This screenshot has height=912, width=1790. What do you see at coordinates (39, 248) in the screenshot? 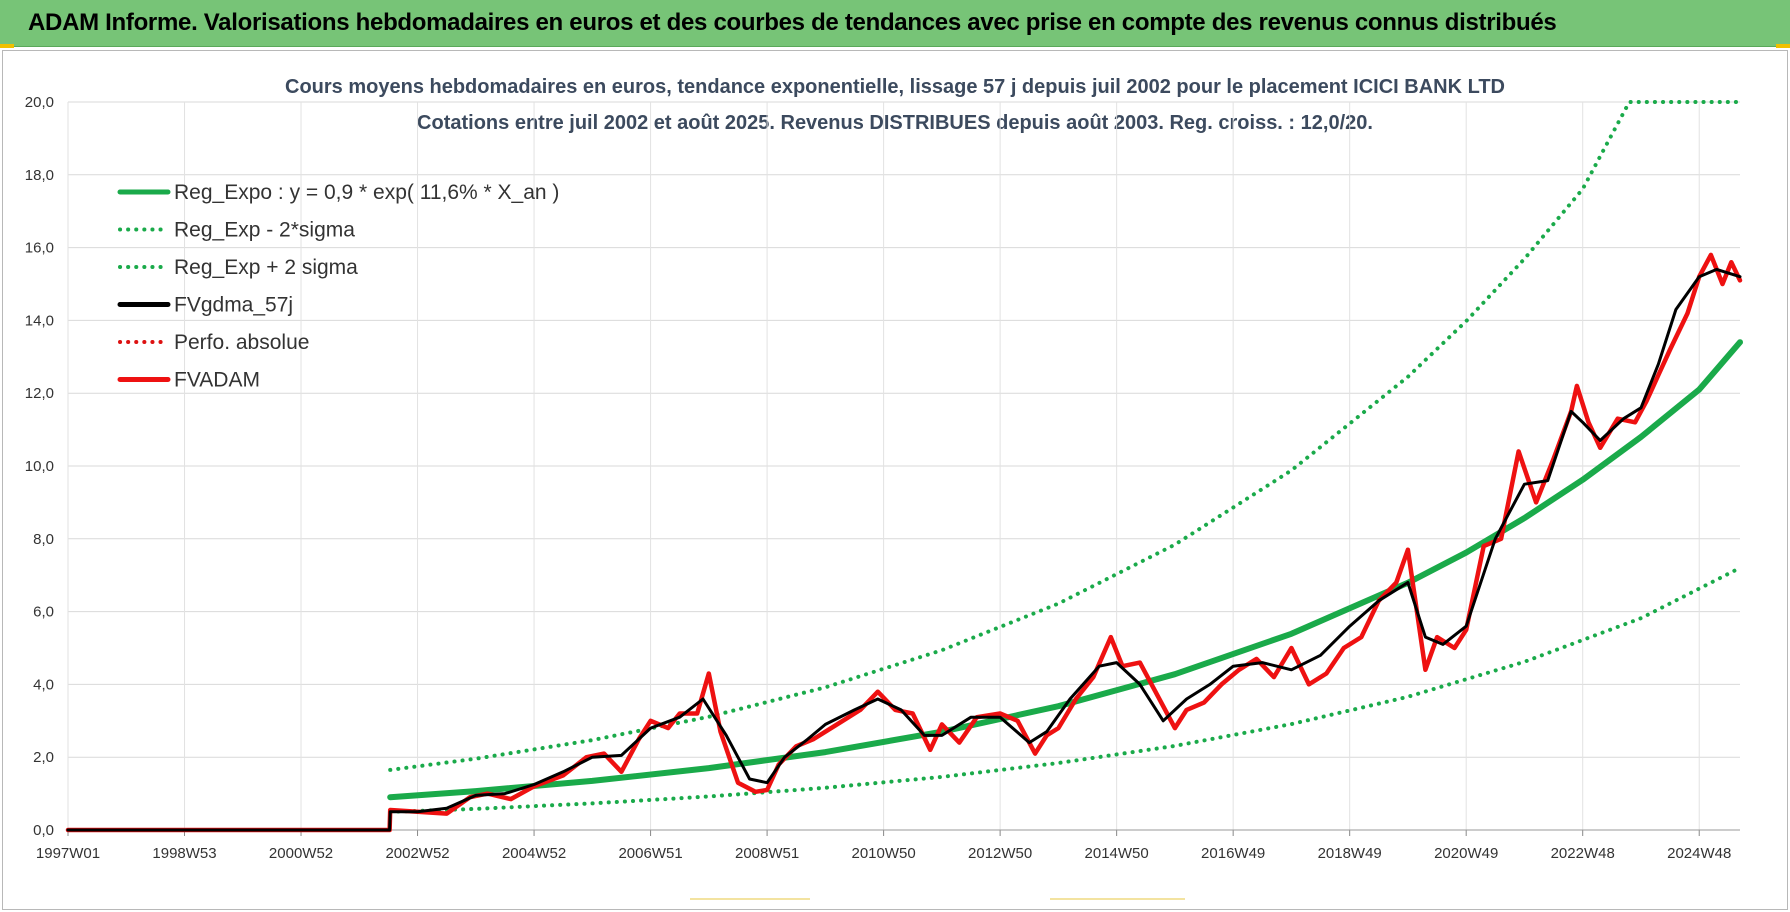
I see `y-tick-label: 16,0` at bounding box center [39, 248].